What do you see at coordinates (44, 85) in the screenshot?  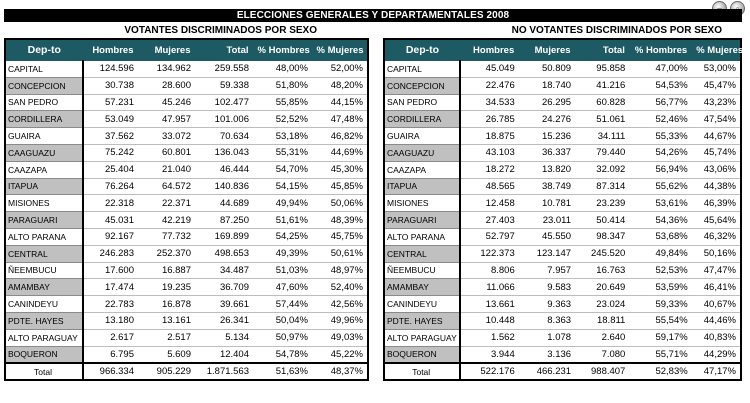 I see `department-cell: CONCEPCION` at bounding box center [44, 85].